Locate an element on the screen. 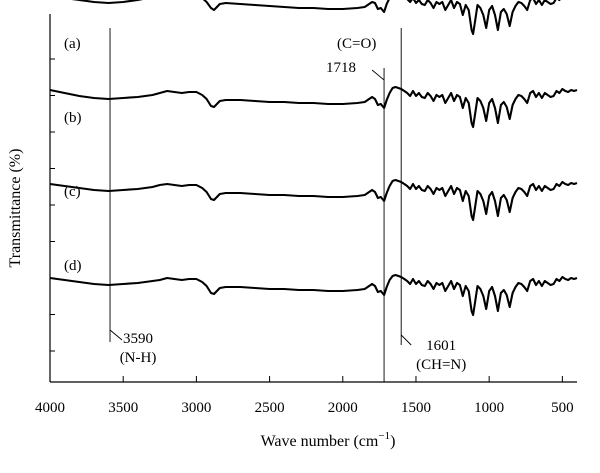 This screenshot has width=600, height=473. y-axis-ticks is located at coordinates (52, 205).